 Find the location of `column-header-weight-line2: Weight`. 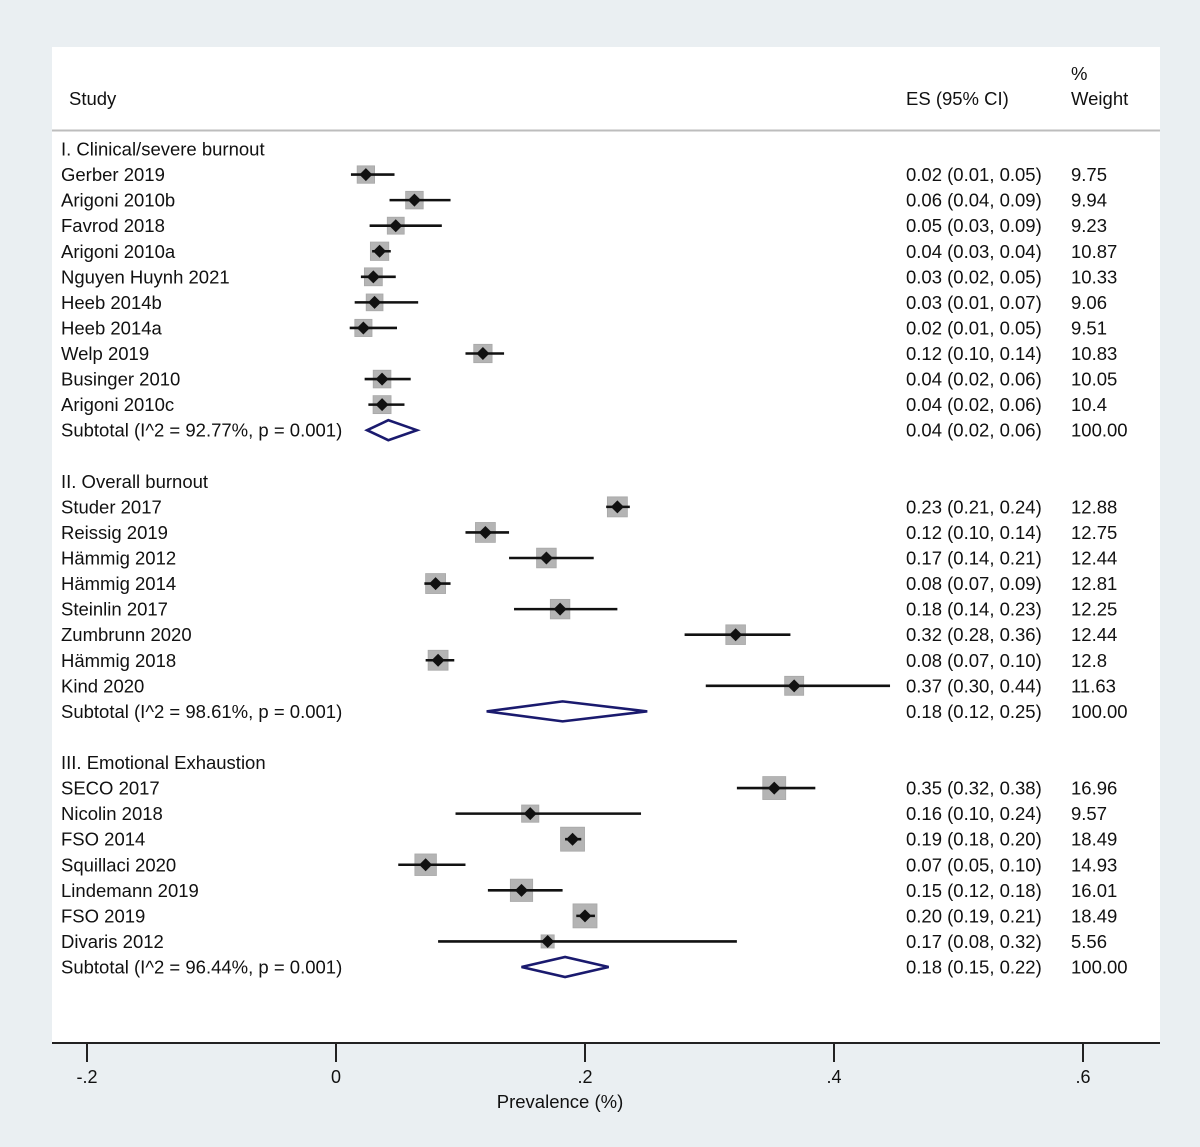

column-header-weight-line2: Weight is located at coordinates (1099, 98).